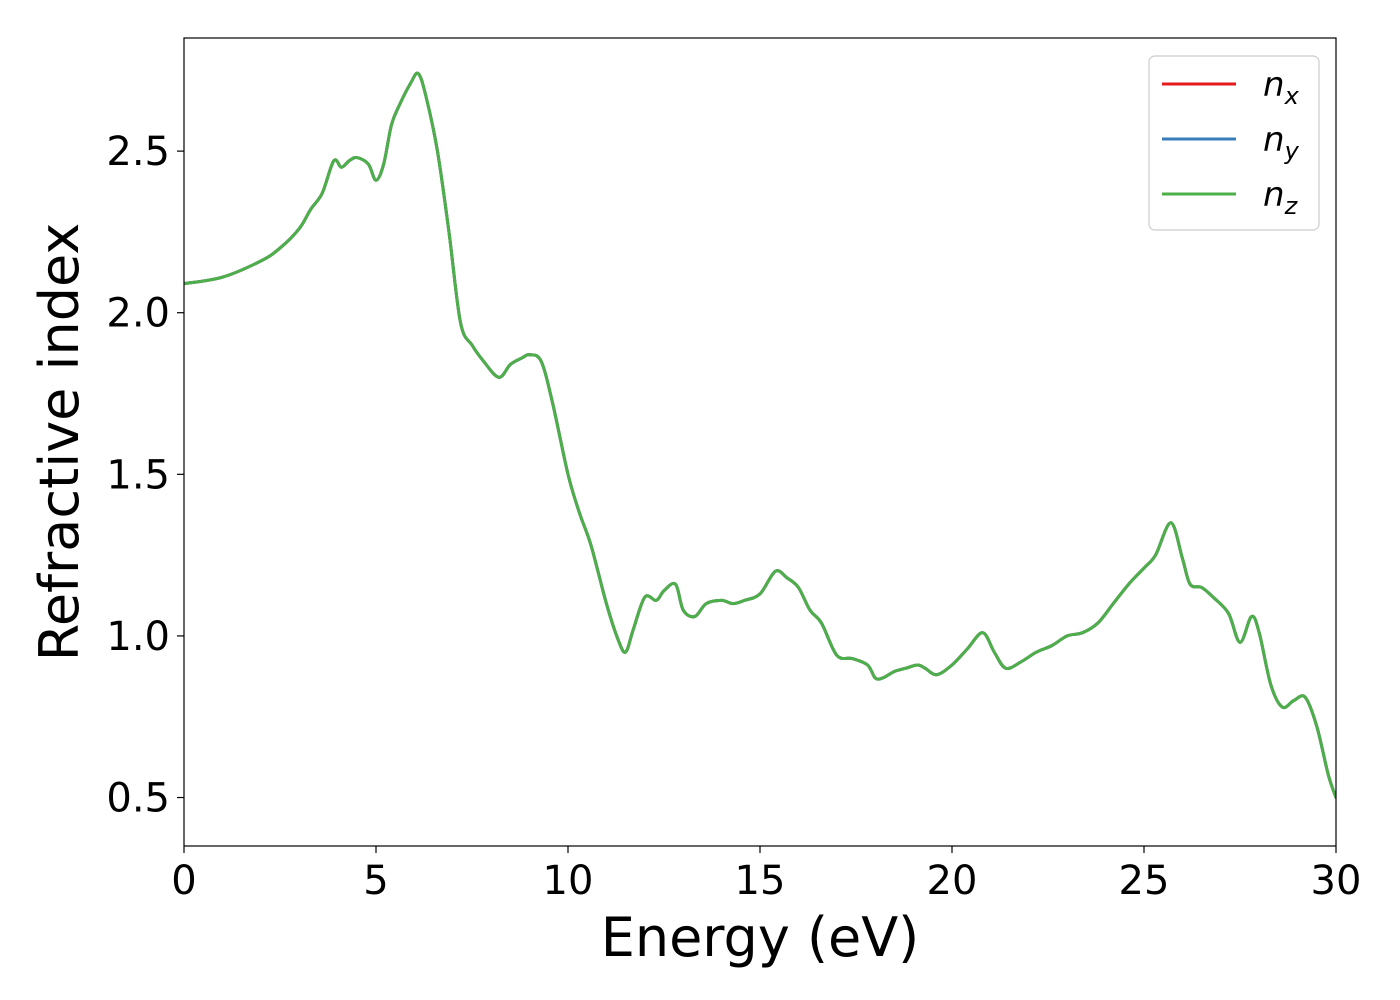 The image size is (1400, 1000). I want to click on legend-box, so click(1234, 143).